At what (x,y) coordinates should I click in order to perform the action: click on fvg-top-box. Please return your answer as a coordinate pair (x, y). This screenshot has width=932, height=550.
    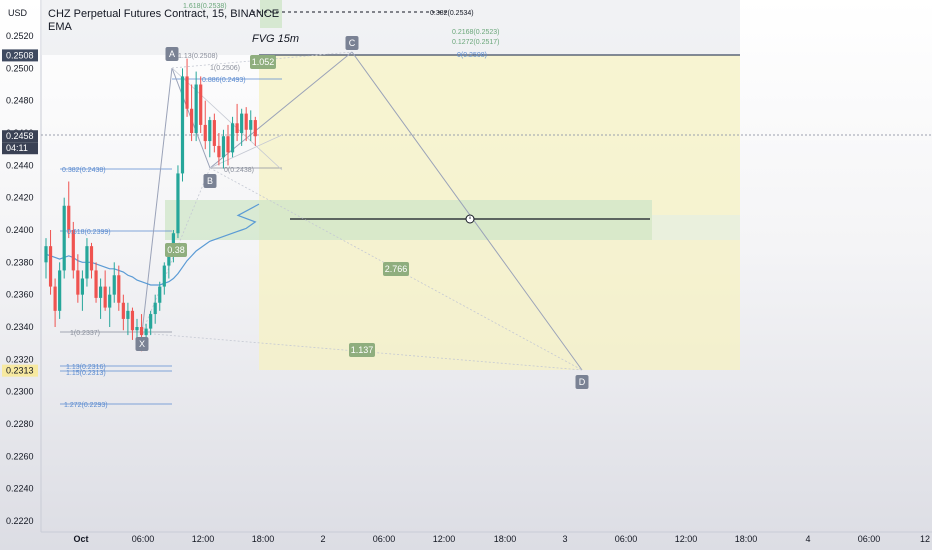
    Looking at the image, I should click on (271, 14).